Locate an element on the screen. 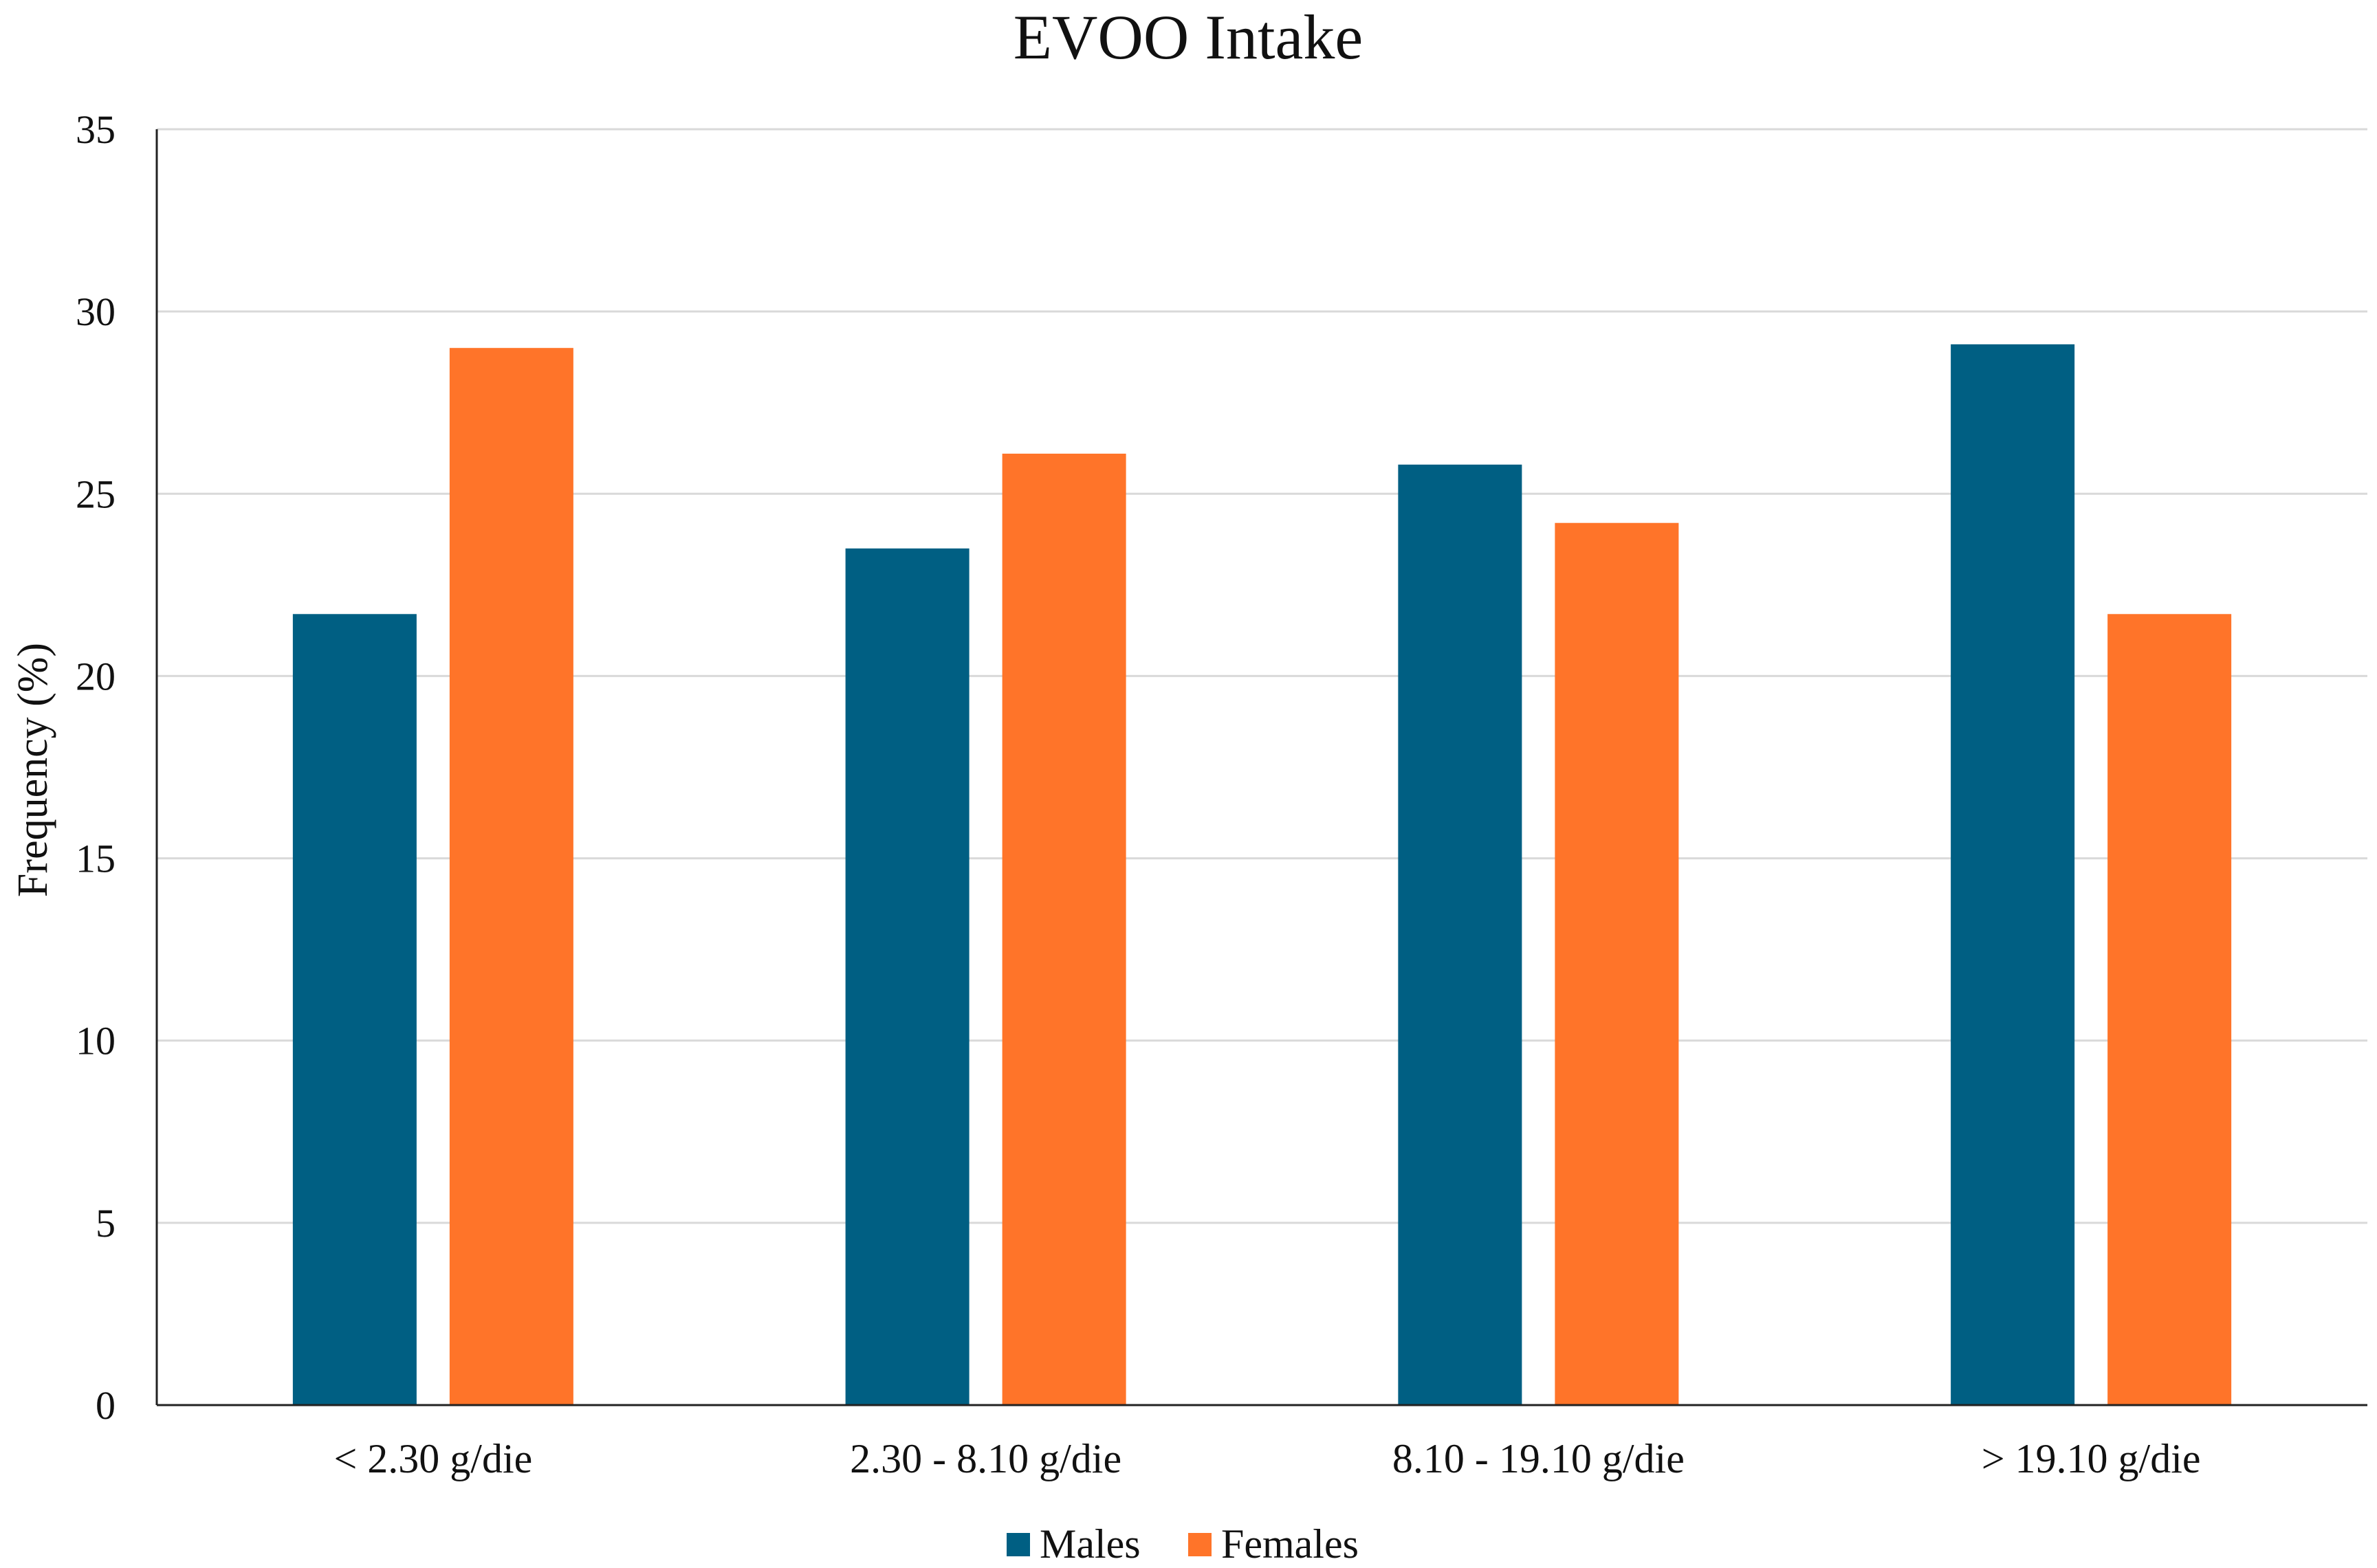 This screenshot has width=2377, height=1568. legend: Males Females is located at coordinates (1183, 1544).